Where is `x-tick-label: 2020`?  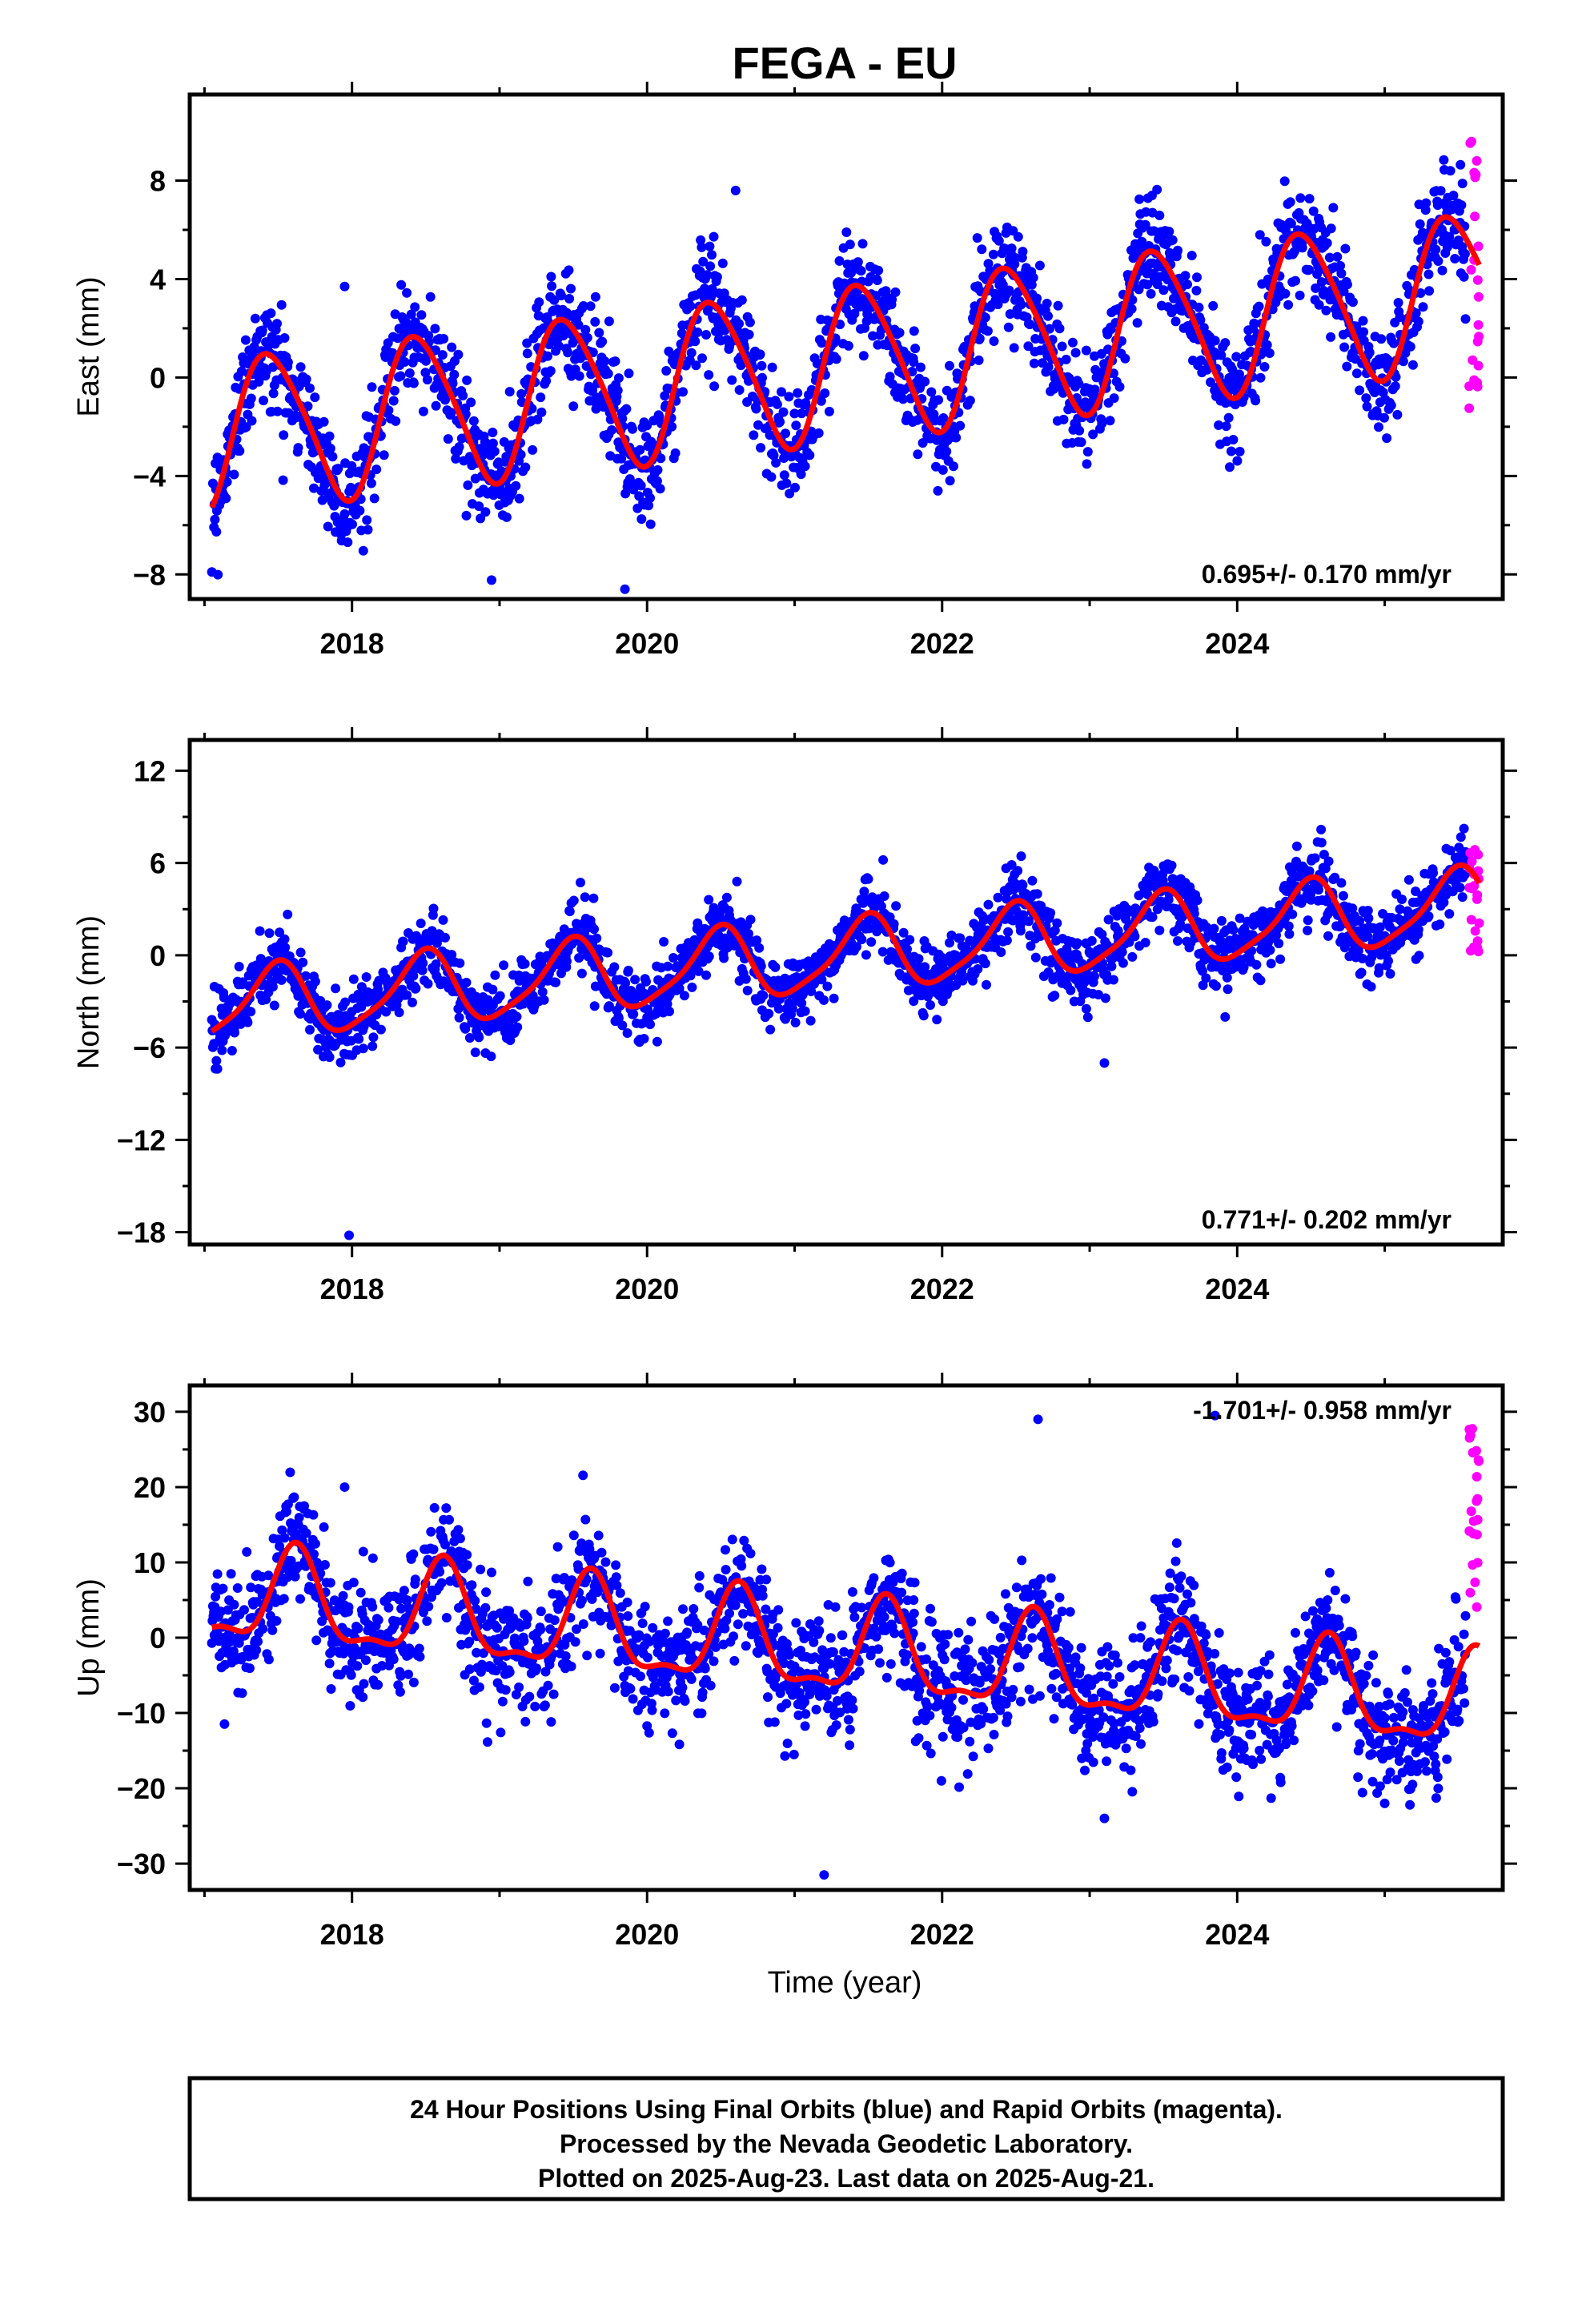
x-tick-label: 2020 is located at coordinates (647, 1289).